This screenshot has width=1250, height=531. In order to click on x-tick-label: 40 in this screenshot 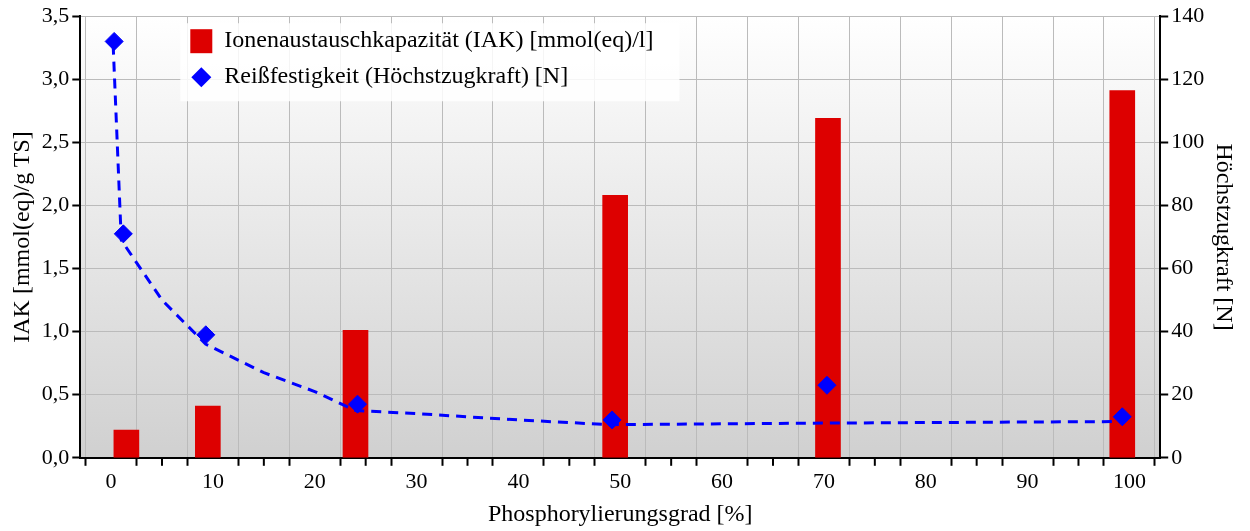, I will do `click(518, 480)`.